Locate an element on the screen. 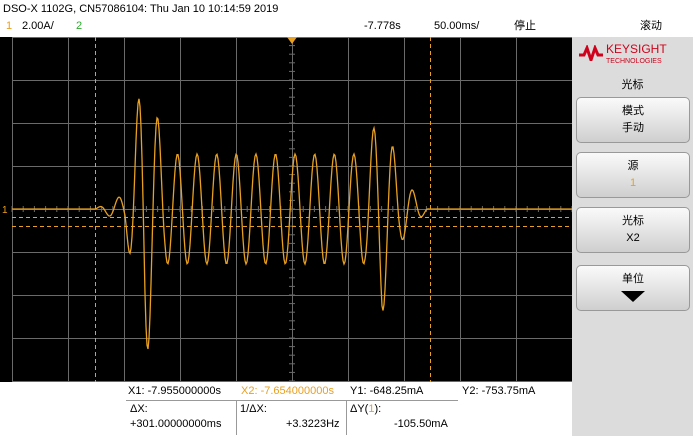 The height and width of the screenshot is (436, 693). delta-y-label: ΔY(1): is located at coordinates (365, 409).